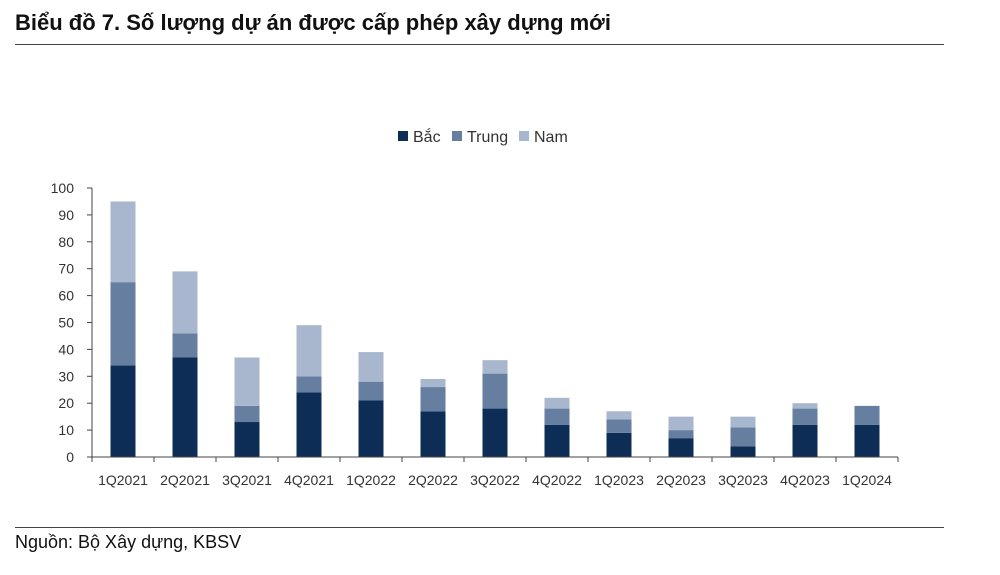 The width and height of the screenshot is (1000, 575). I want to click on legend-label: Trung, so click(487, 137).